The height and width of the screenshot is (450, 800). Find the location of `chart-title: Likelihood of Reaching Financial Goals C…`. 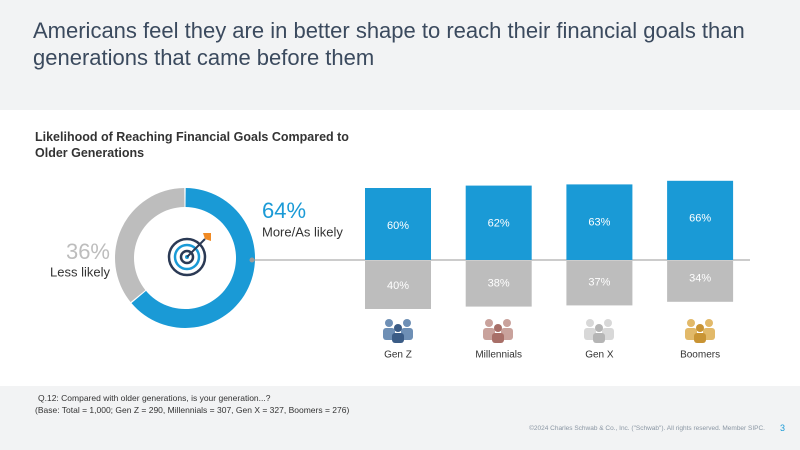

chart-title: Likelihood of Reaching Financial Goals C… is located at coordinates (192, 145).